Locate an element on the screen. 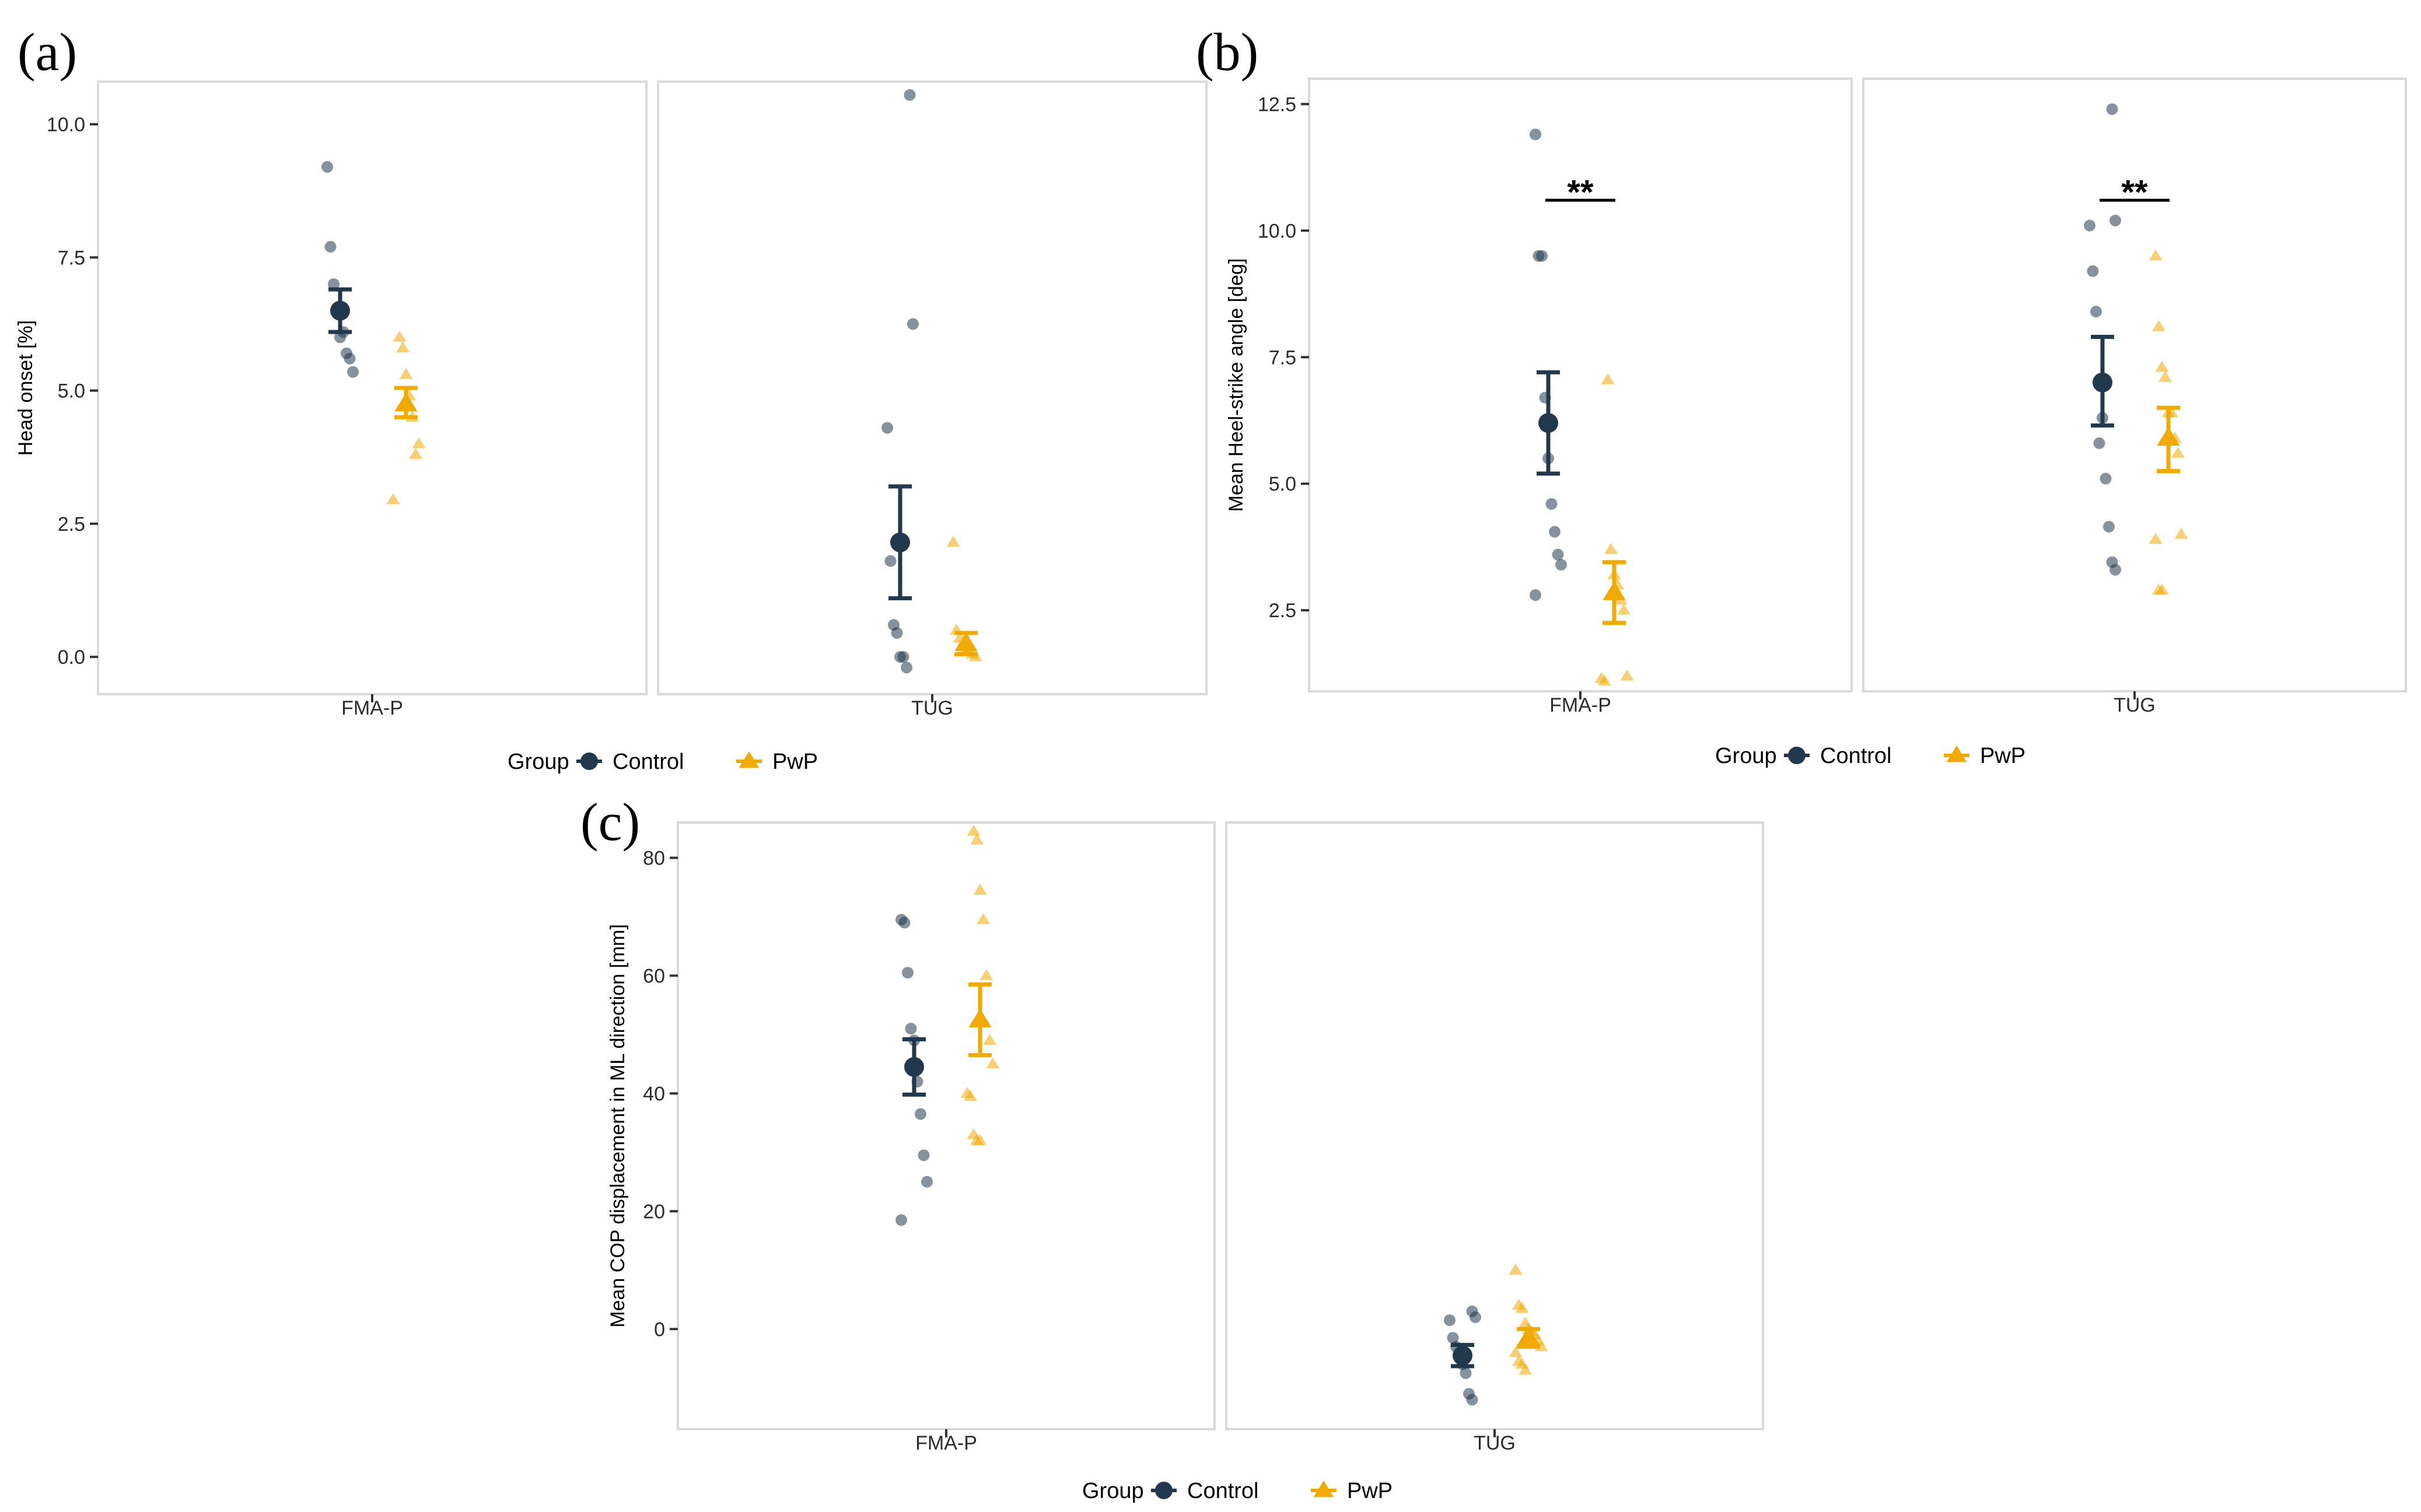 Image resolution: width=2421 pixels, height=1512 pixels. y-tick-label: 60 is located at coordinates (654, 977).